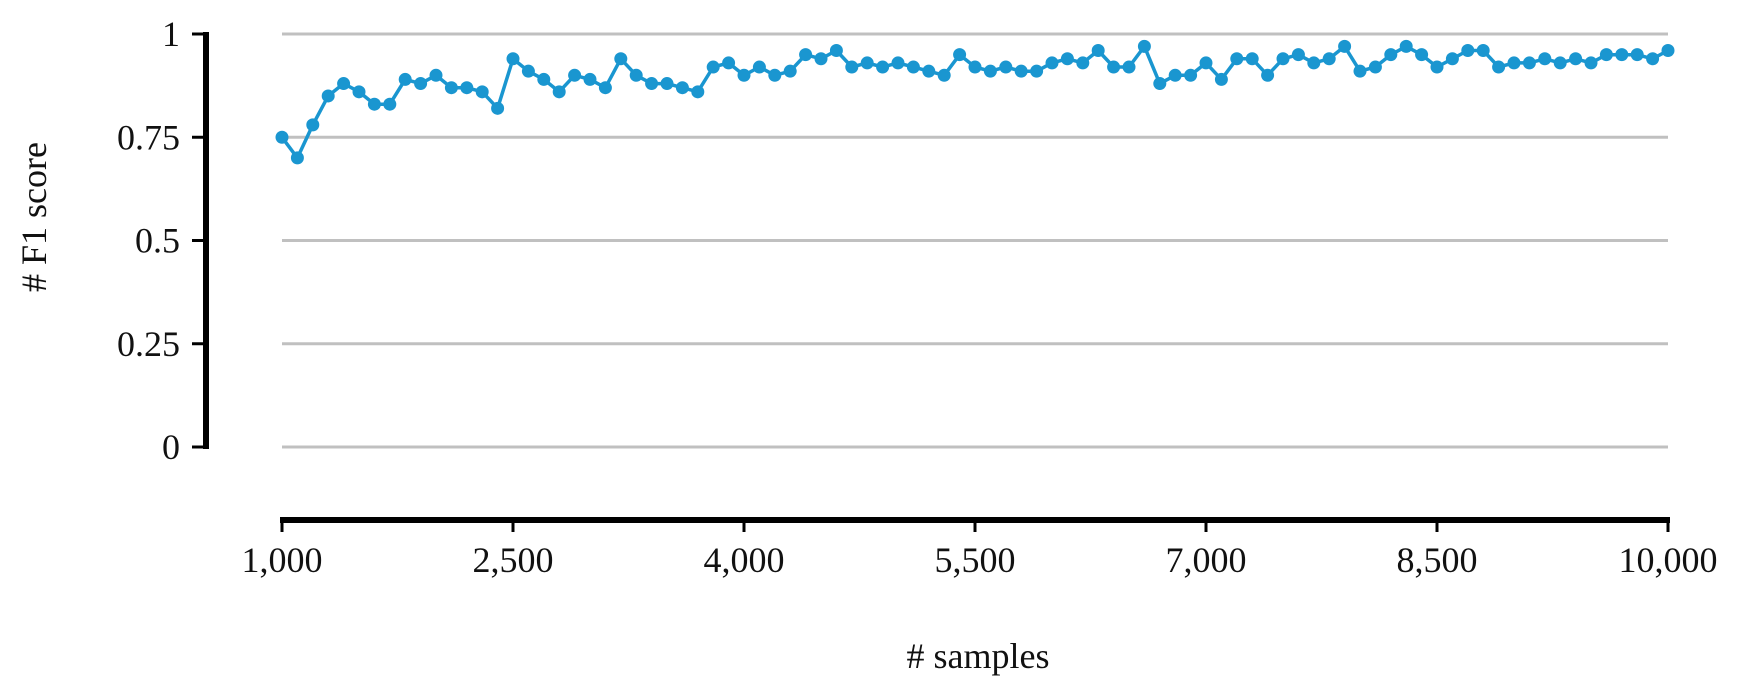  I want to click on y-tick-label: 0.5, so click(157, 241).